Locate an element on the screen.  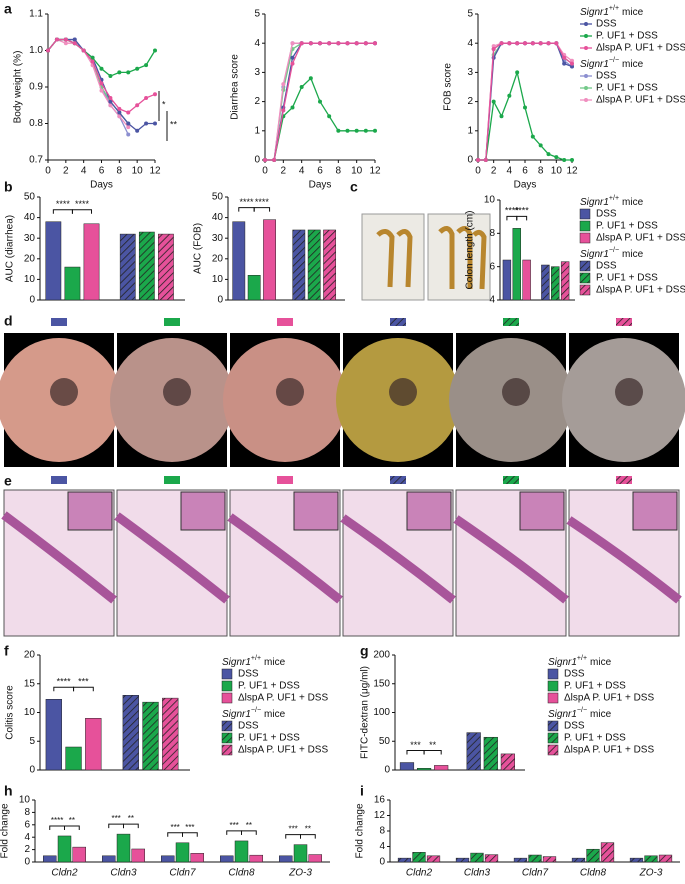
x-tick-label: 2 is located at coordinates (284, 171).